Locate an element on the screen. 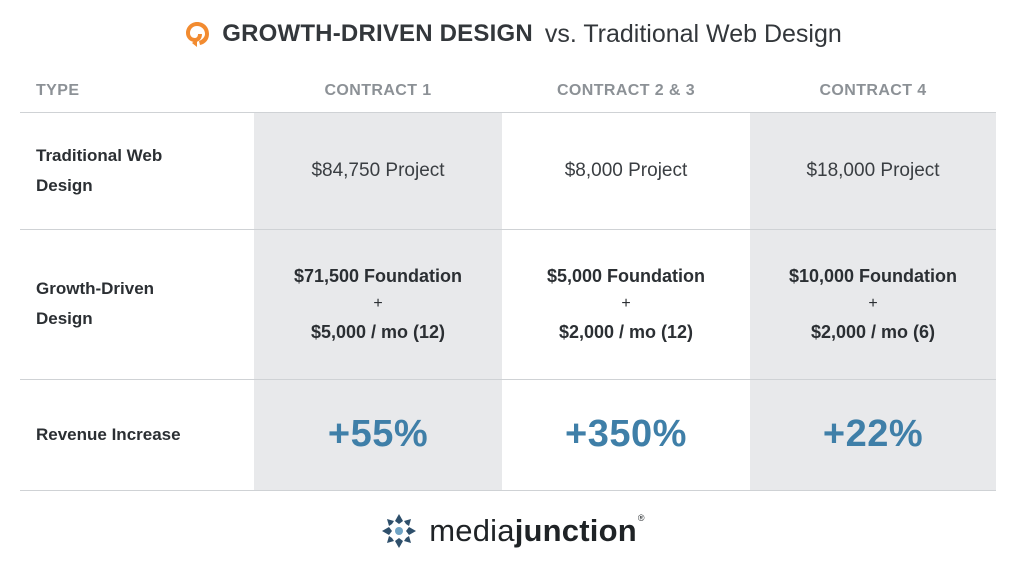  row-label-line: Traditional Web is located at coordinates (99, 155).